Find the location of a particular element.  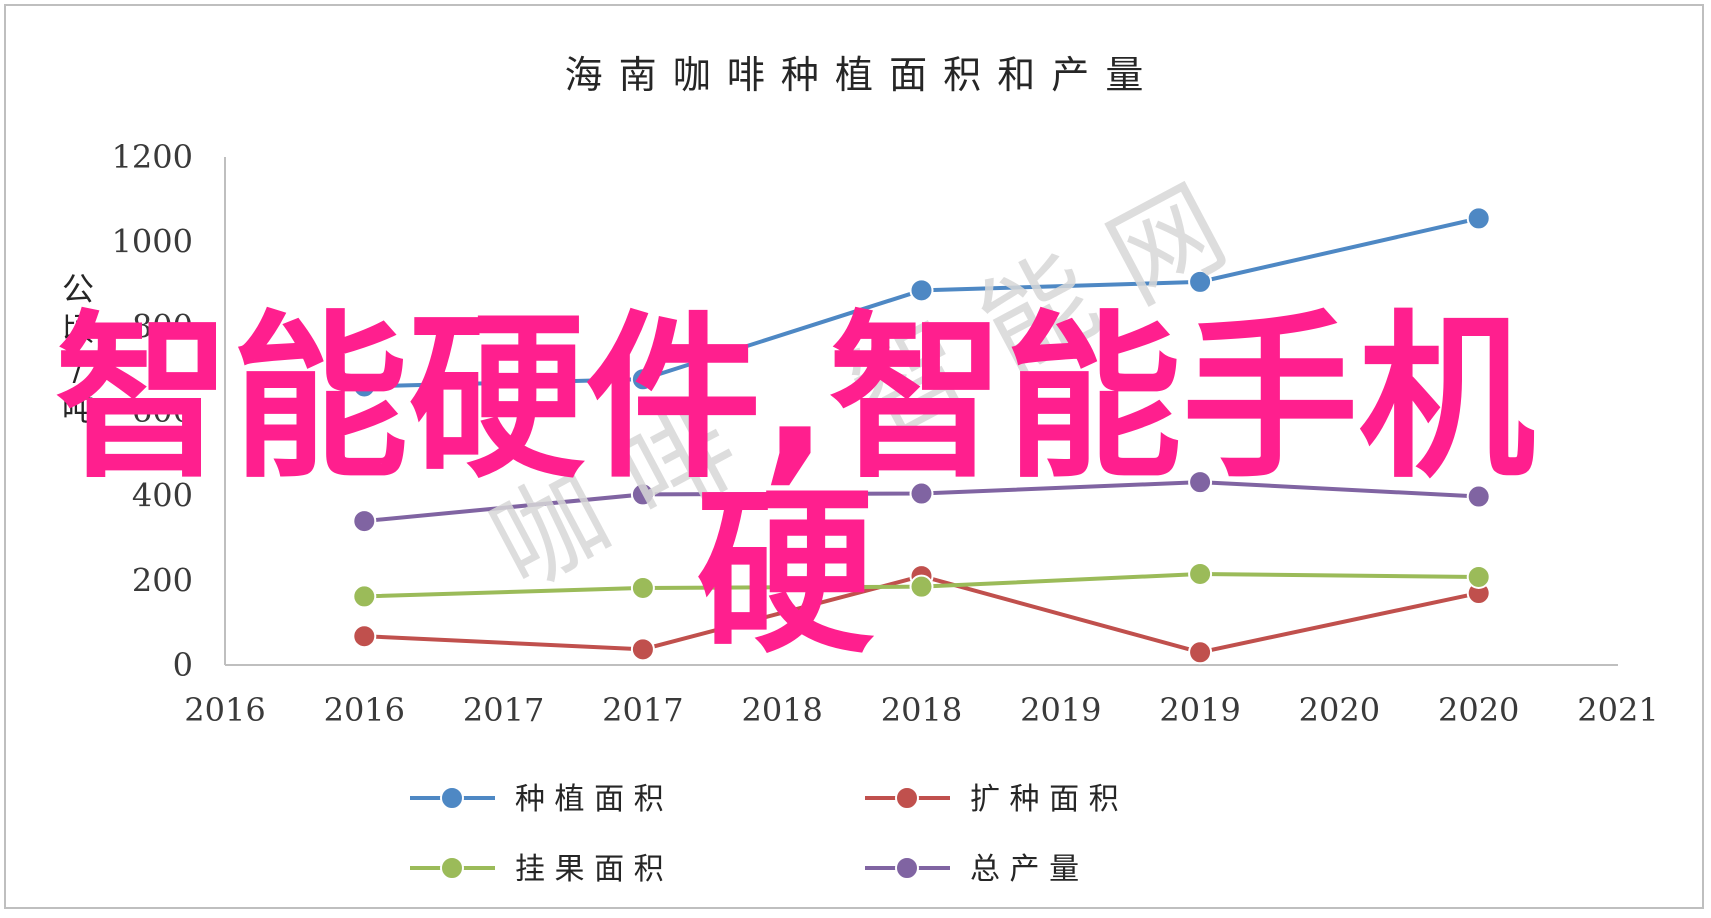

legend-label: 总 产 量 is located at coordinates (1024, 869).